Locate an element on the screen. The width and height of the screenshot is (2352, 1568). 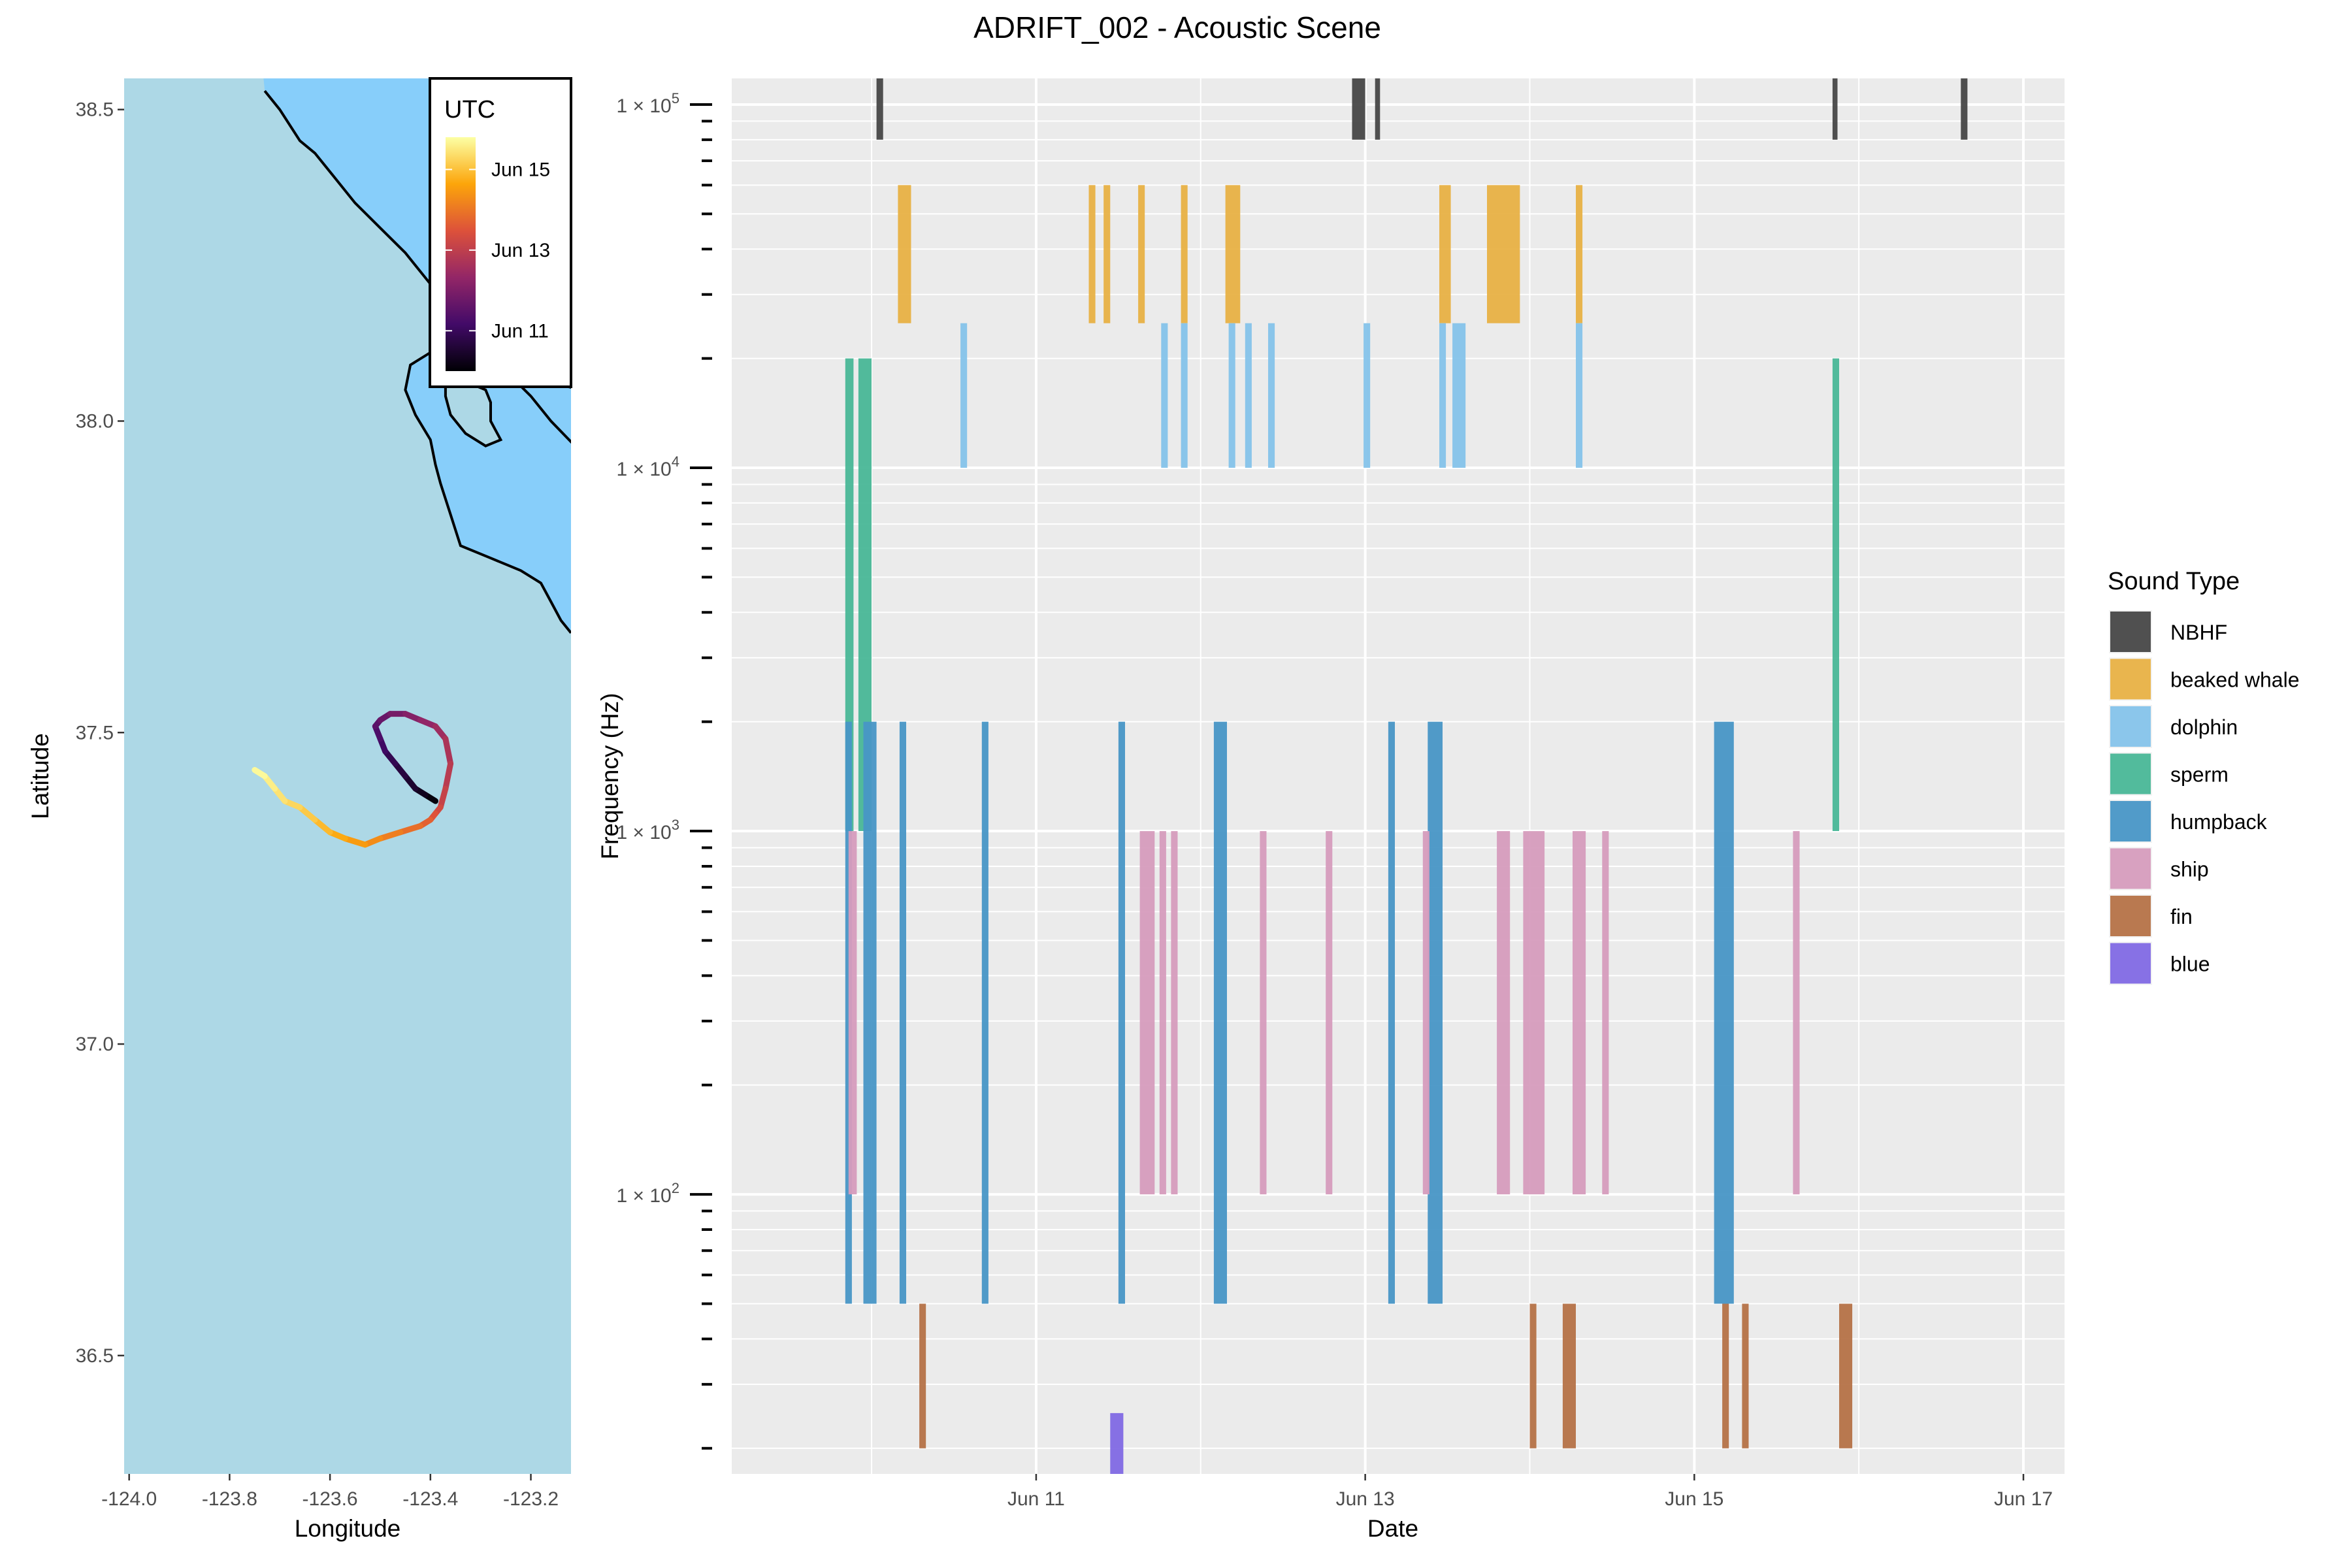
legend-label: ship is located at coordinates (2189, 869).